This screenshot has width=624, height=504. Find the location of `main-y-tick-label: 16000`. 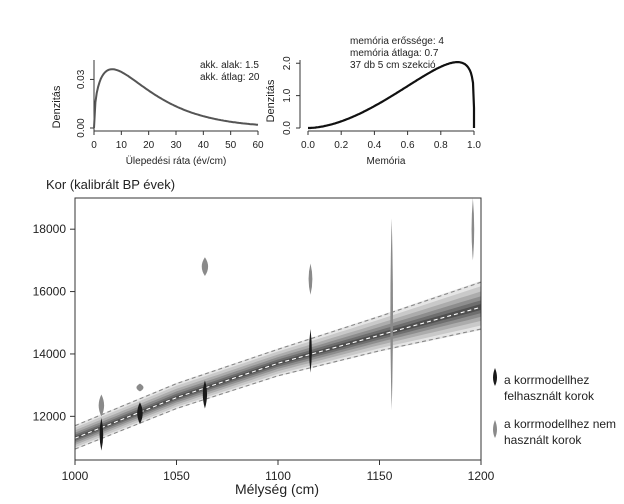

main-y-tick-label: 16000 is located at coordinates (50, 292).